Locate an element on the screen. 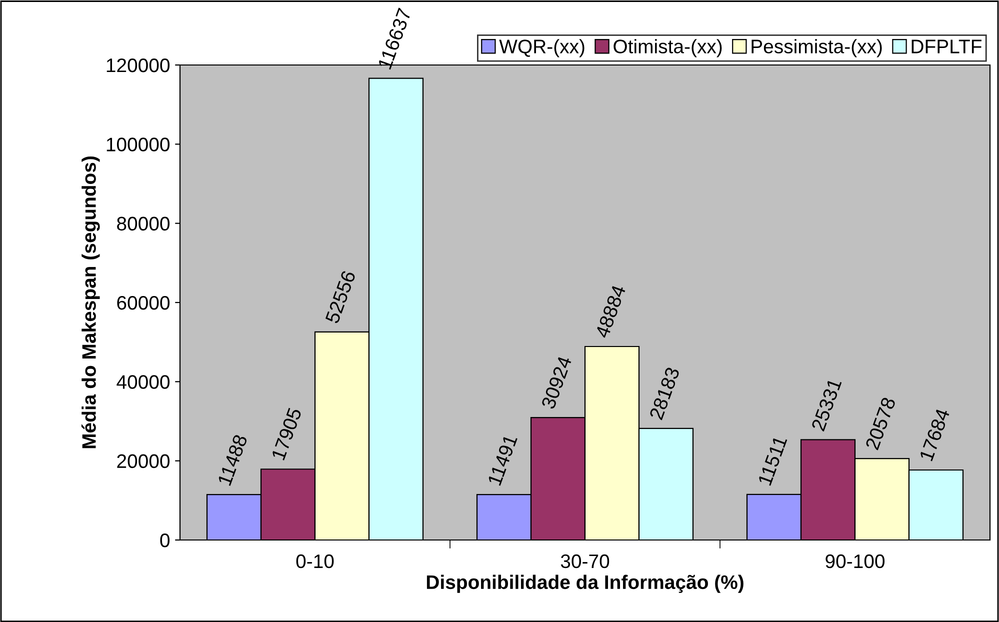  data-label: 30924 is located at coordinates (556, 382).